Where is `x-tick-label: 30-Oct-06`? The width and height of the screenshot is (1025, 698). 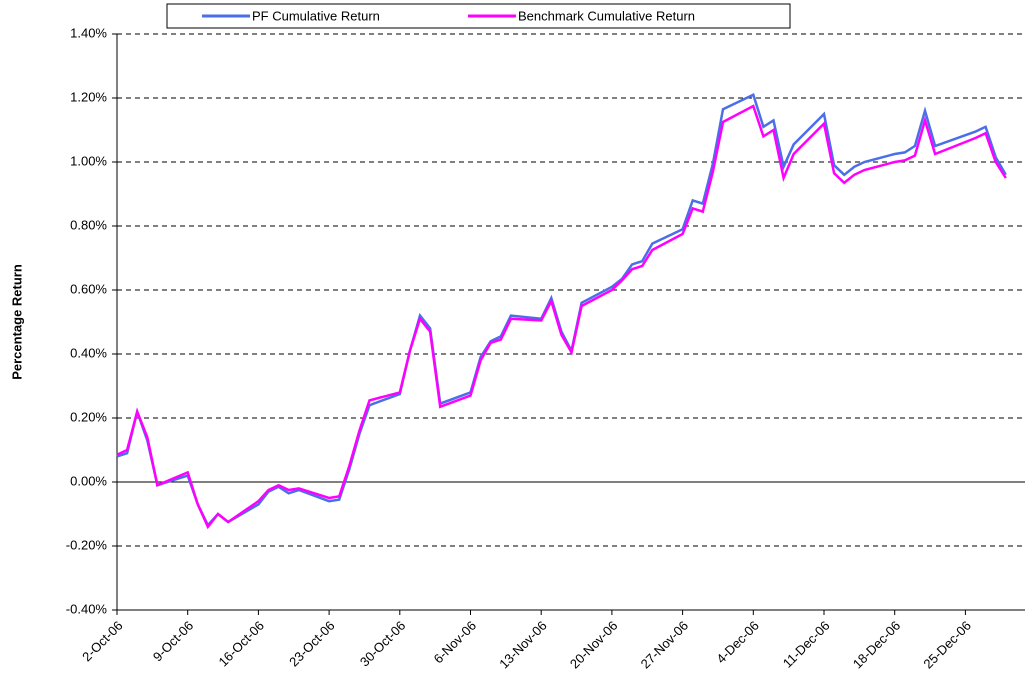
x-tick-label: 30-Oct-06 is located at coordinates (382, 643).